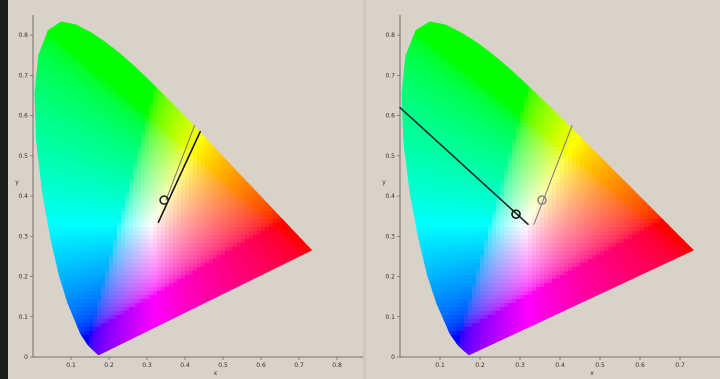 Image resolution: width=720 pixels, height=379 pixels. Describe the element at coordinates (364, 189) in the screenshot. I see `panel-divider` at that location.